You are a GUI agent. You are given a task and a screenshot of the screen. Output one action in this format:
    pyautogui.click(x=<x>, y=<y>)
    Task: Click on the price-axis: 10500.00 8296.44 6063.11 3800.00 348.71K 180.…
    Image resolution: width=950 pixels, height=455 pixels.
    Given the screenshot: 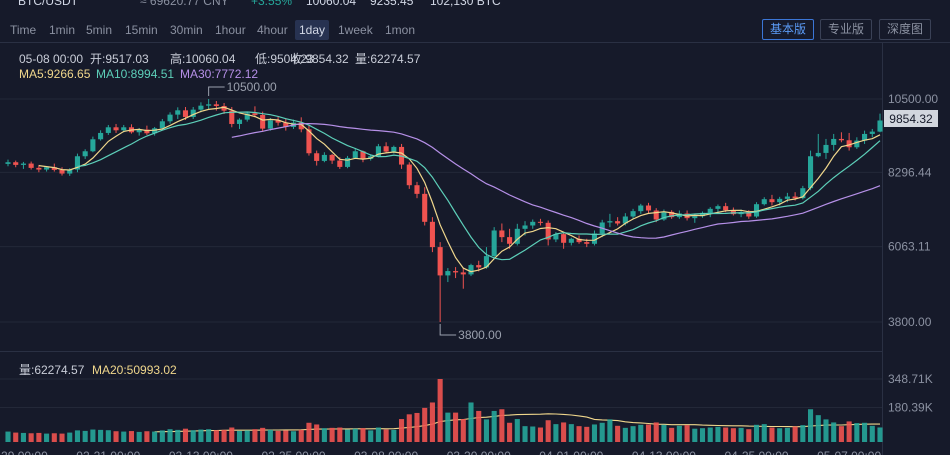 What is the action you would take?
    pyautogui.click(x=913, y=253)
    